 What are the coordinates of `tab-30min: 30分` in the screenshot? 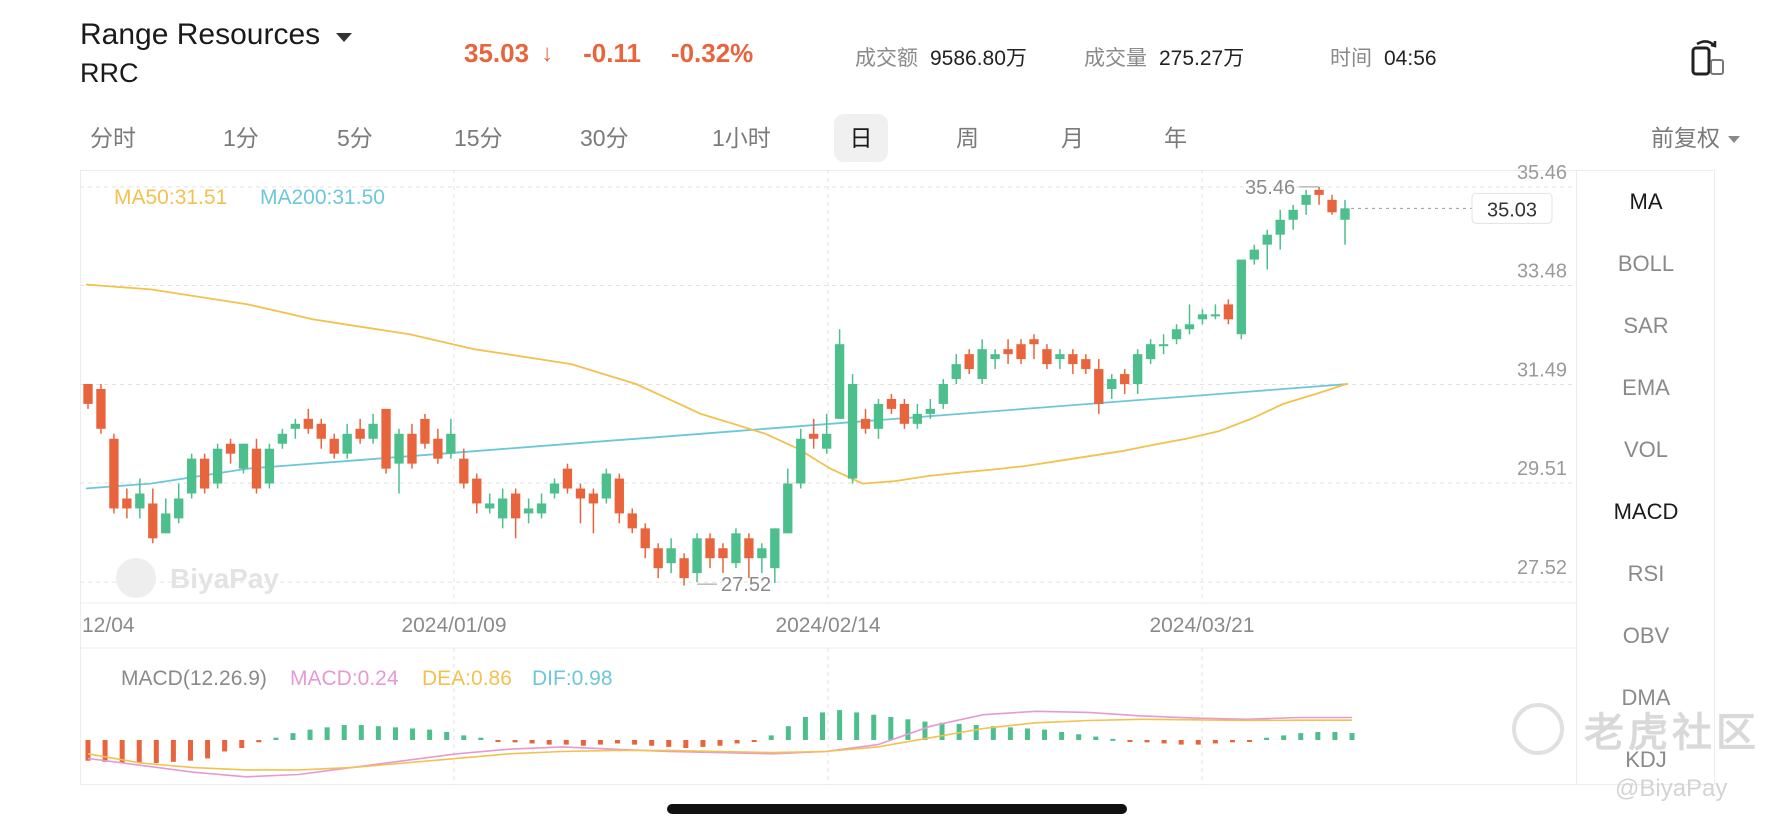 It's located at (604, 138).